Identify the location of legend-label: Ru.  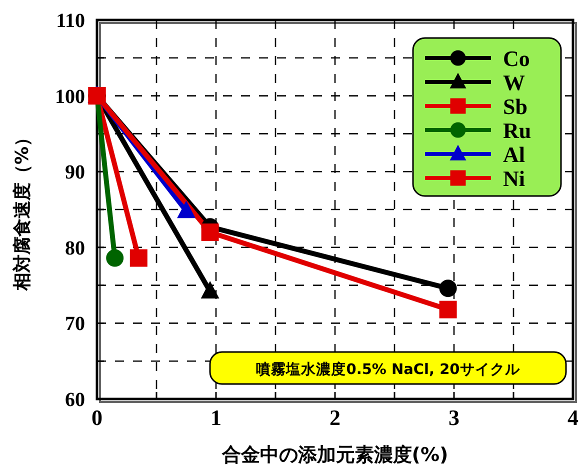
(517, 130).